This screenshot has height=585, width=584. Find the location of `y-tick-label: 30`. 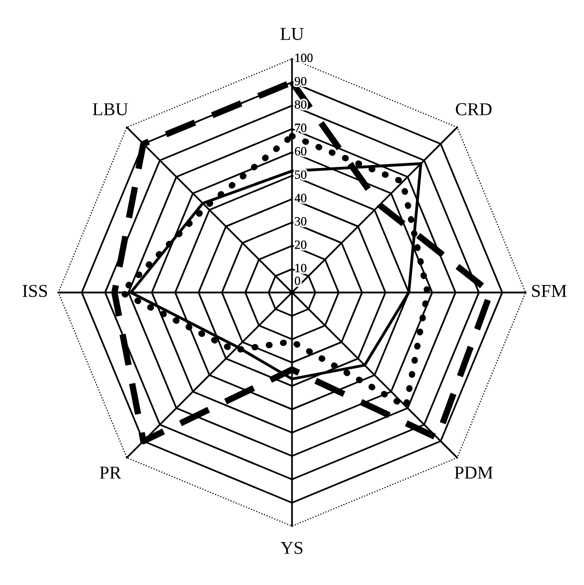

y-tick-label: 30 is located at coordinates (300, 221).